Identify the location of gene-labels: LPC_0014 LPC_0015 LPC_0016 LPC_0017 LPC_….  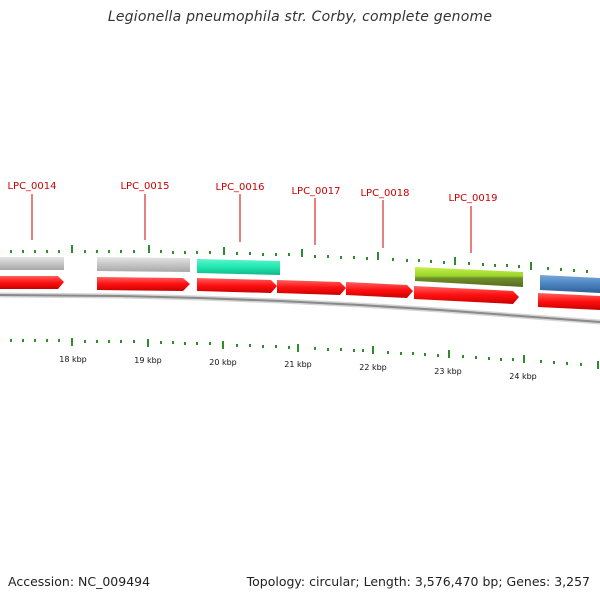
(252, 192).